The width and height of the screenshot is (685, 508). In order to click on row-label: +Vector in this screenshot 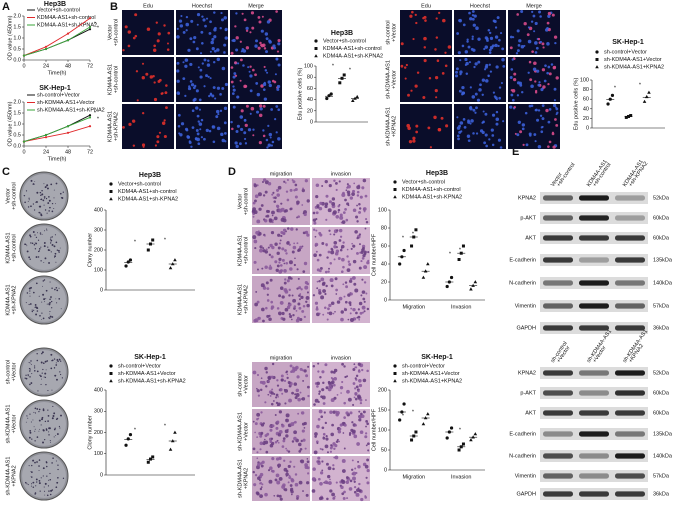, I will do `click(246, 384)`.